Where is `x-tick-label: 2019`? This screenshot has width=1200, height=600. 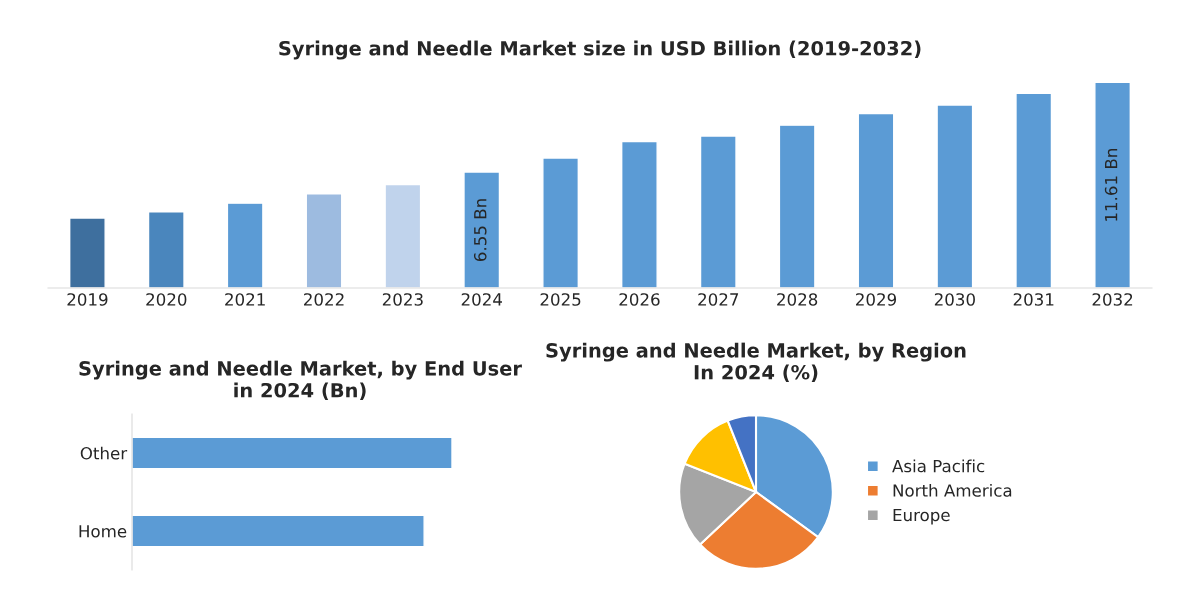
x-tick-label: 2019 is located at coordinates (87, 299).